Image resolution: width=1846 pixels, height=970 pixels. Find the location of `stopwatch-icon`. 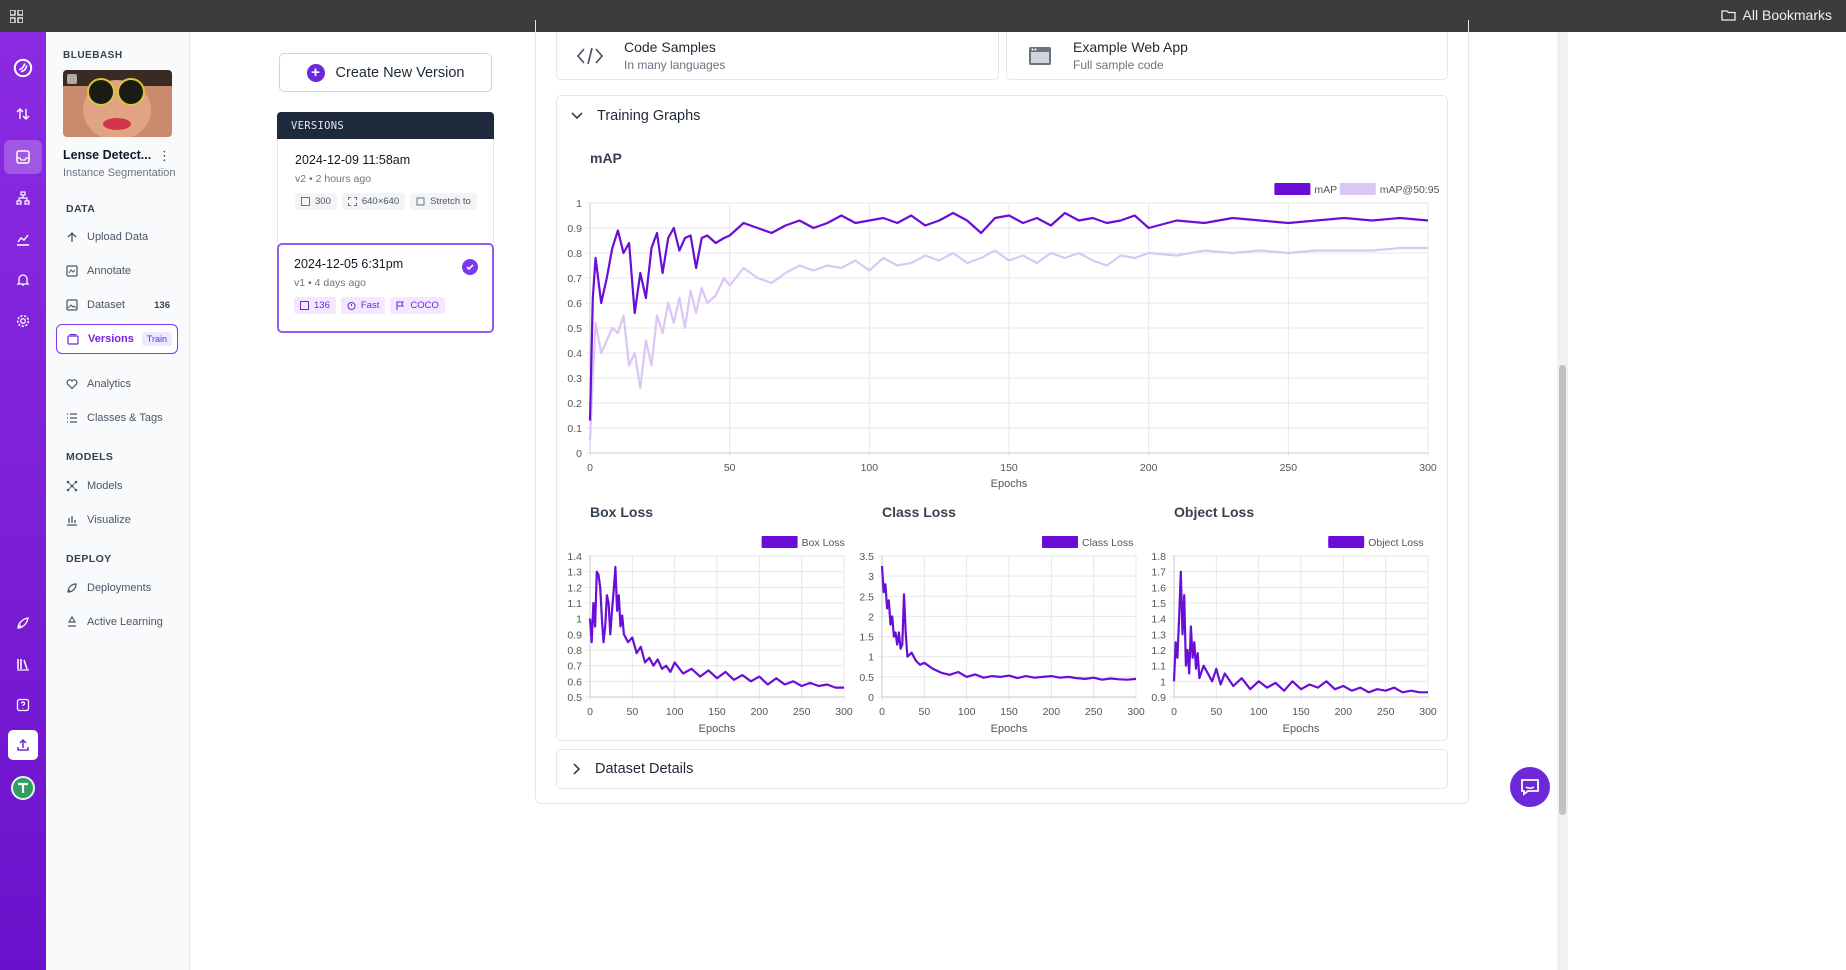

stopwatch-icon is located at coordinates (351, 306).